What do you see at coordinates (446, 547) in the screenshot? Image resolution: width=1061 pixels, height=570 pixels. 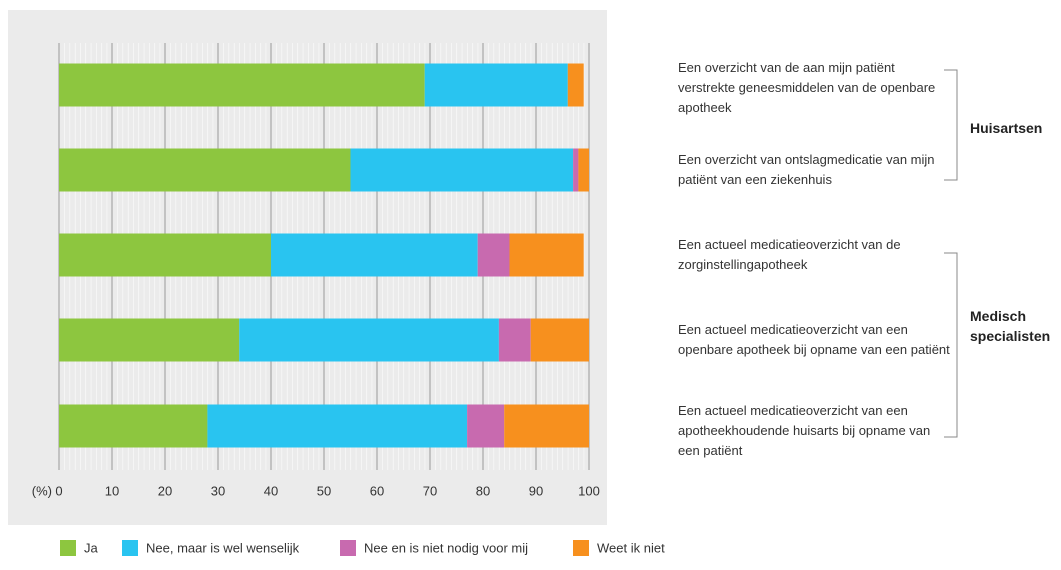 I see `legend-label: Nee en is niet nodig voor mij` at bounding box center [446, 547].